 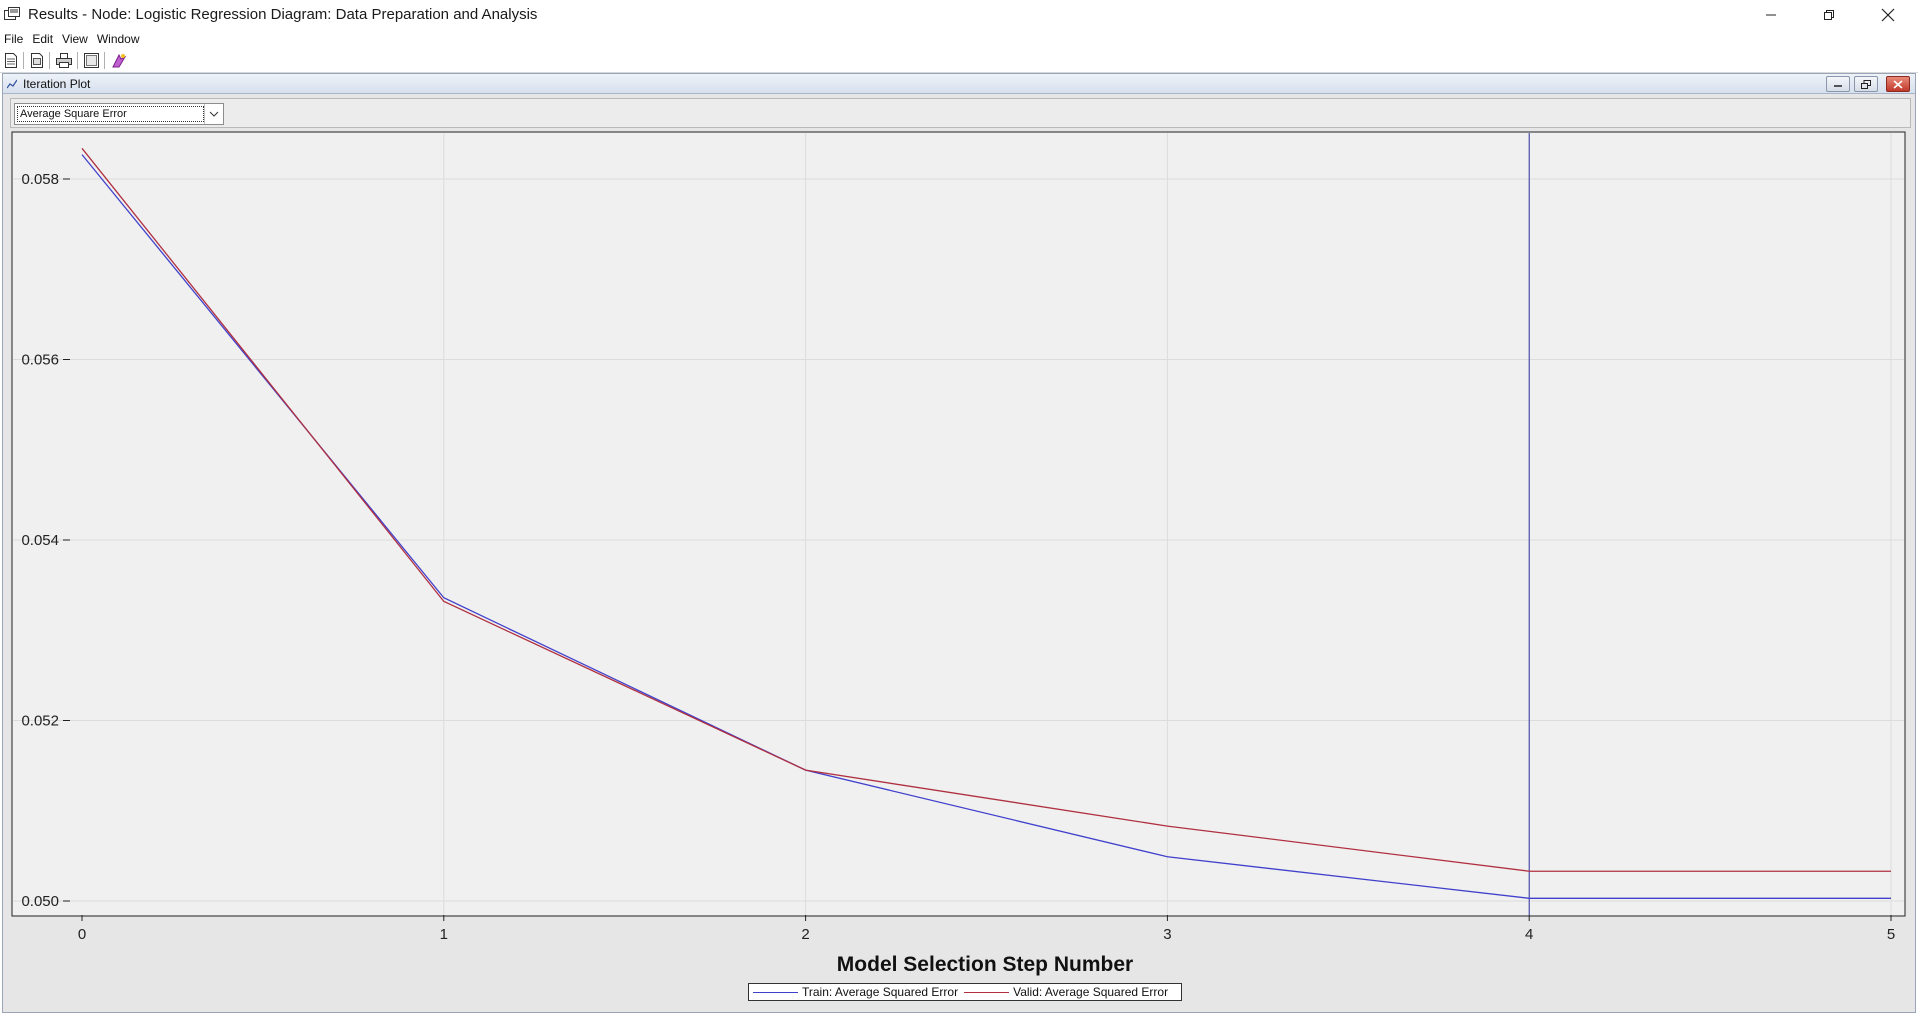 I want to click on restore-button, so click(x=1829, y=14).